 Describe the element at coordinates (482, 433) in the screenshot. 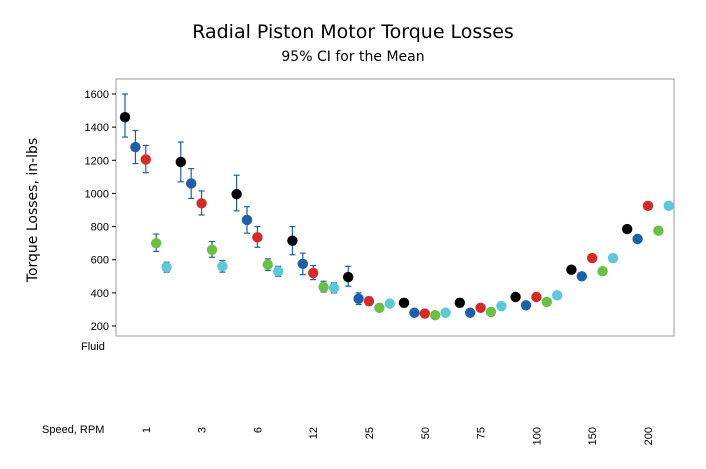

I see `x-tick-label: 75` at that location.